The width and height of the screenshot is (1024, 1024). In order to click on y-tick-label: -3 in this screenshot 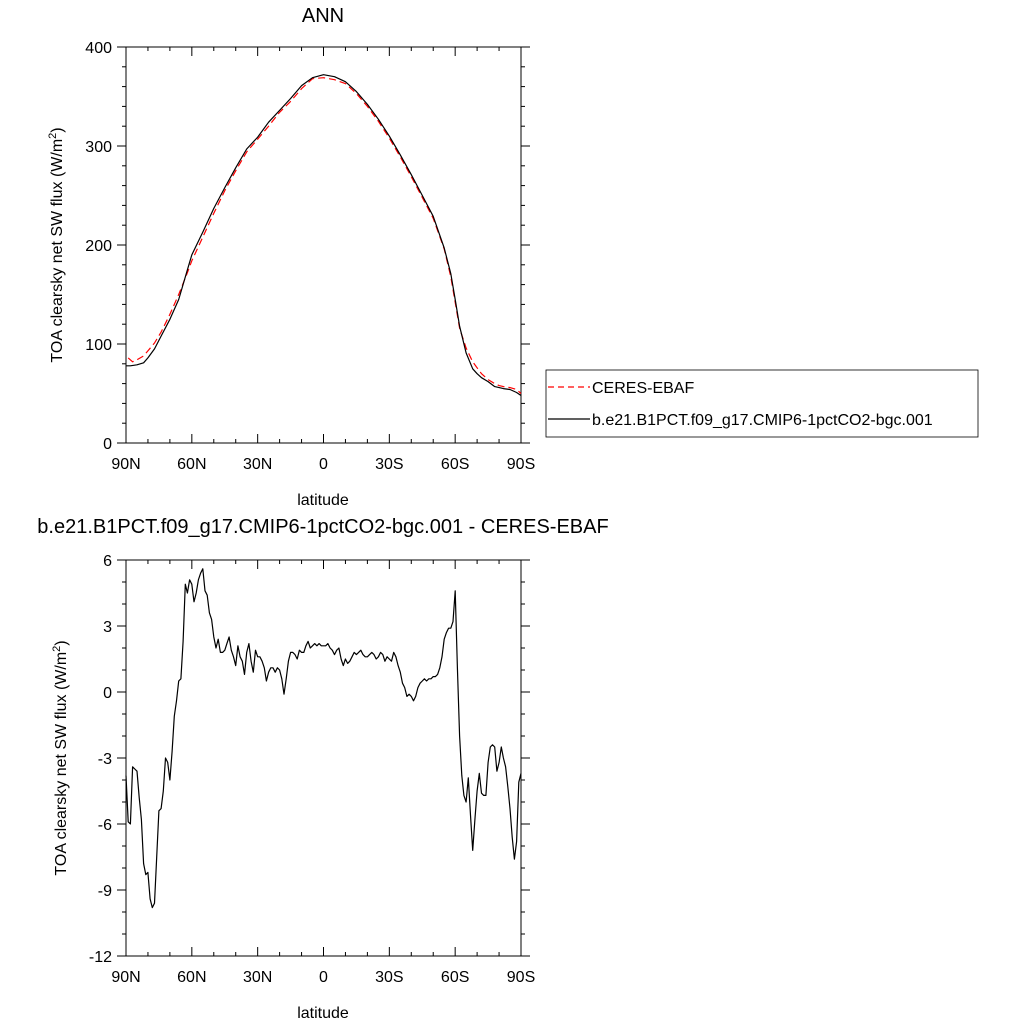, I will do `click(105, 759)`.